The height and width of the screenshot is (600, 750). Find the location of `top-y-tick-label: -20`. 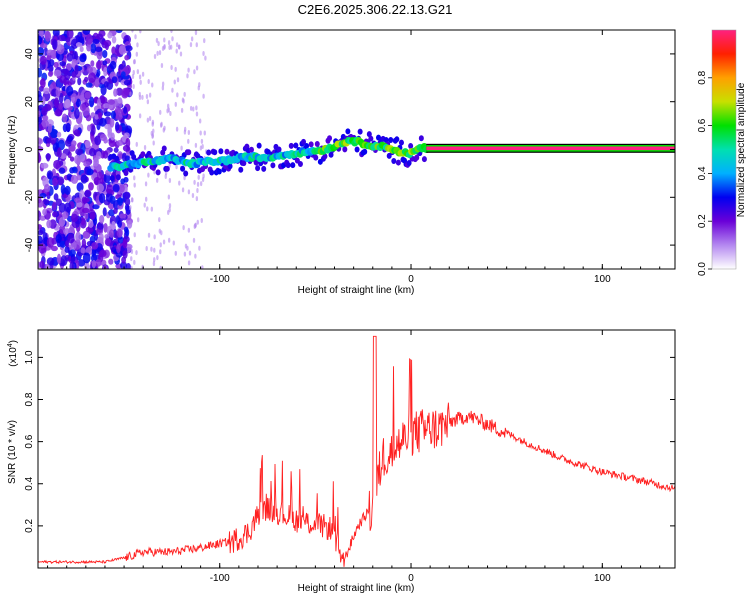

top-y-tick-label: -20 is located at coordinates (29, 197).